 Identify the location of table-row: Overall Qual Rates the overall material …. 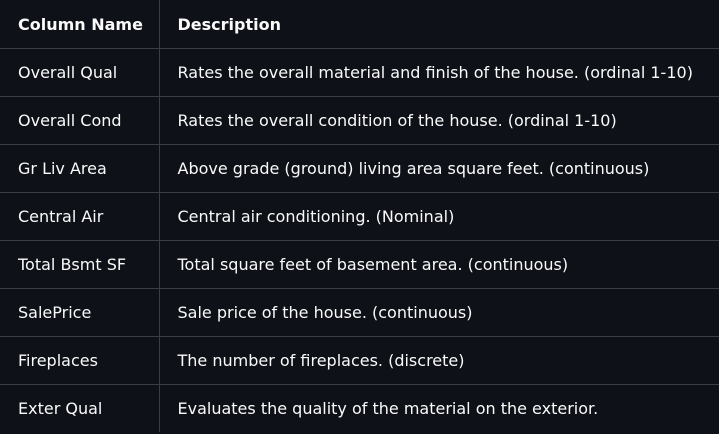
(359, 72).